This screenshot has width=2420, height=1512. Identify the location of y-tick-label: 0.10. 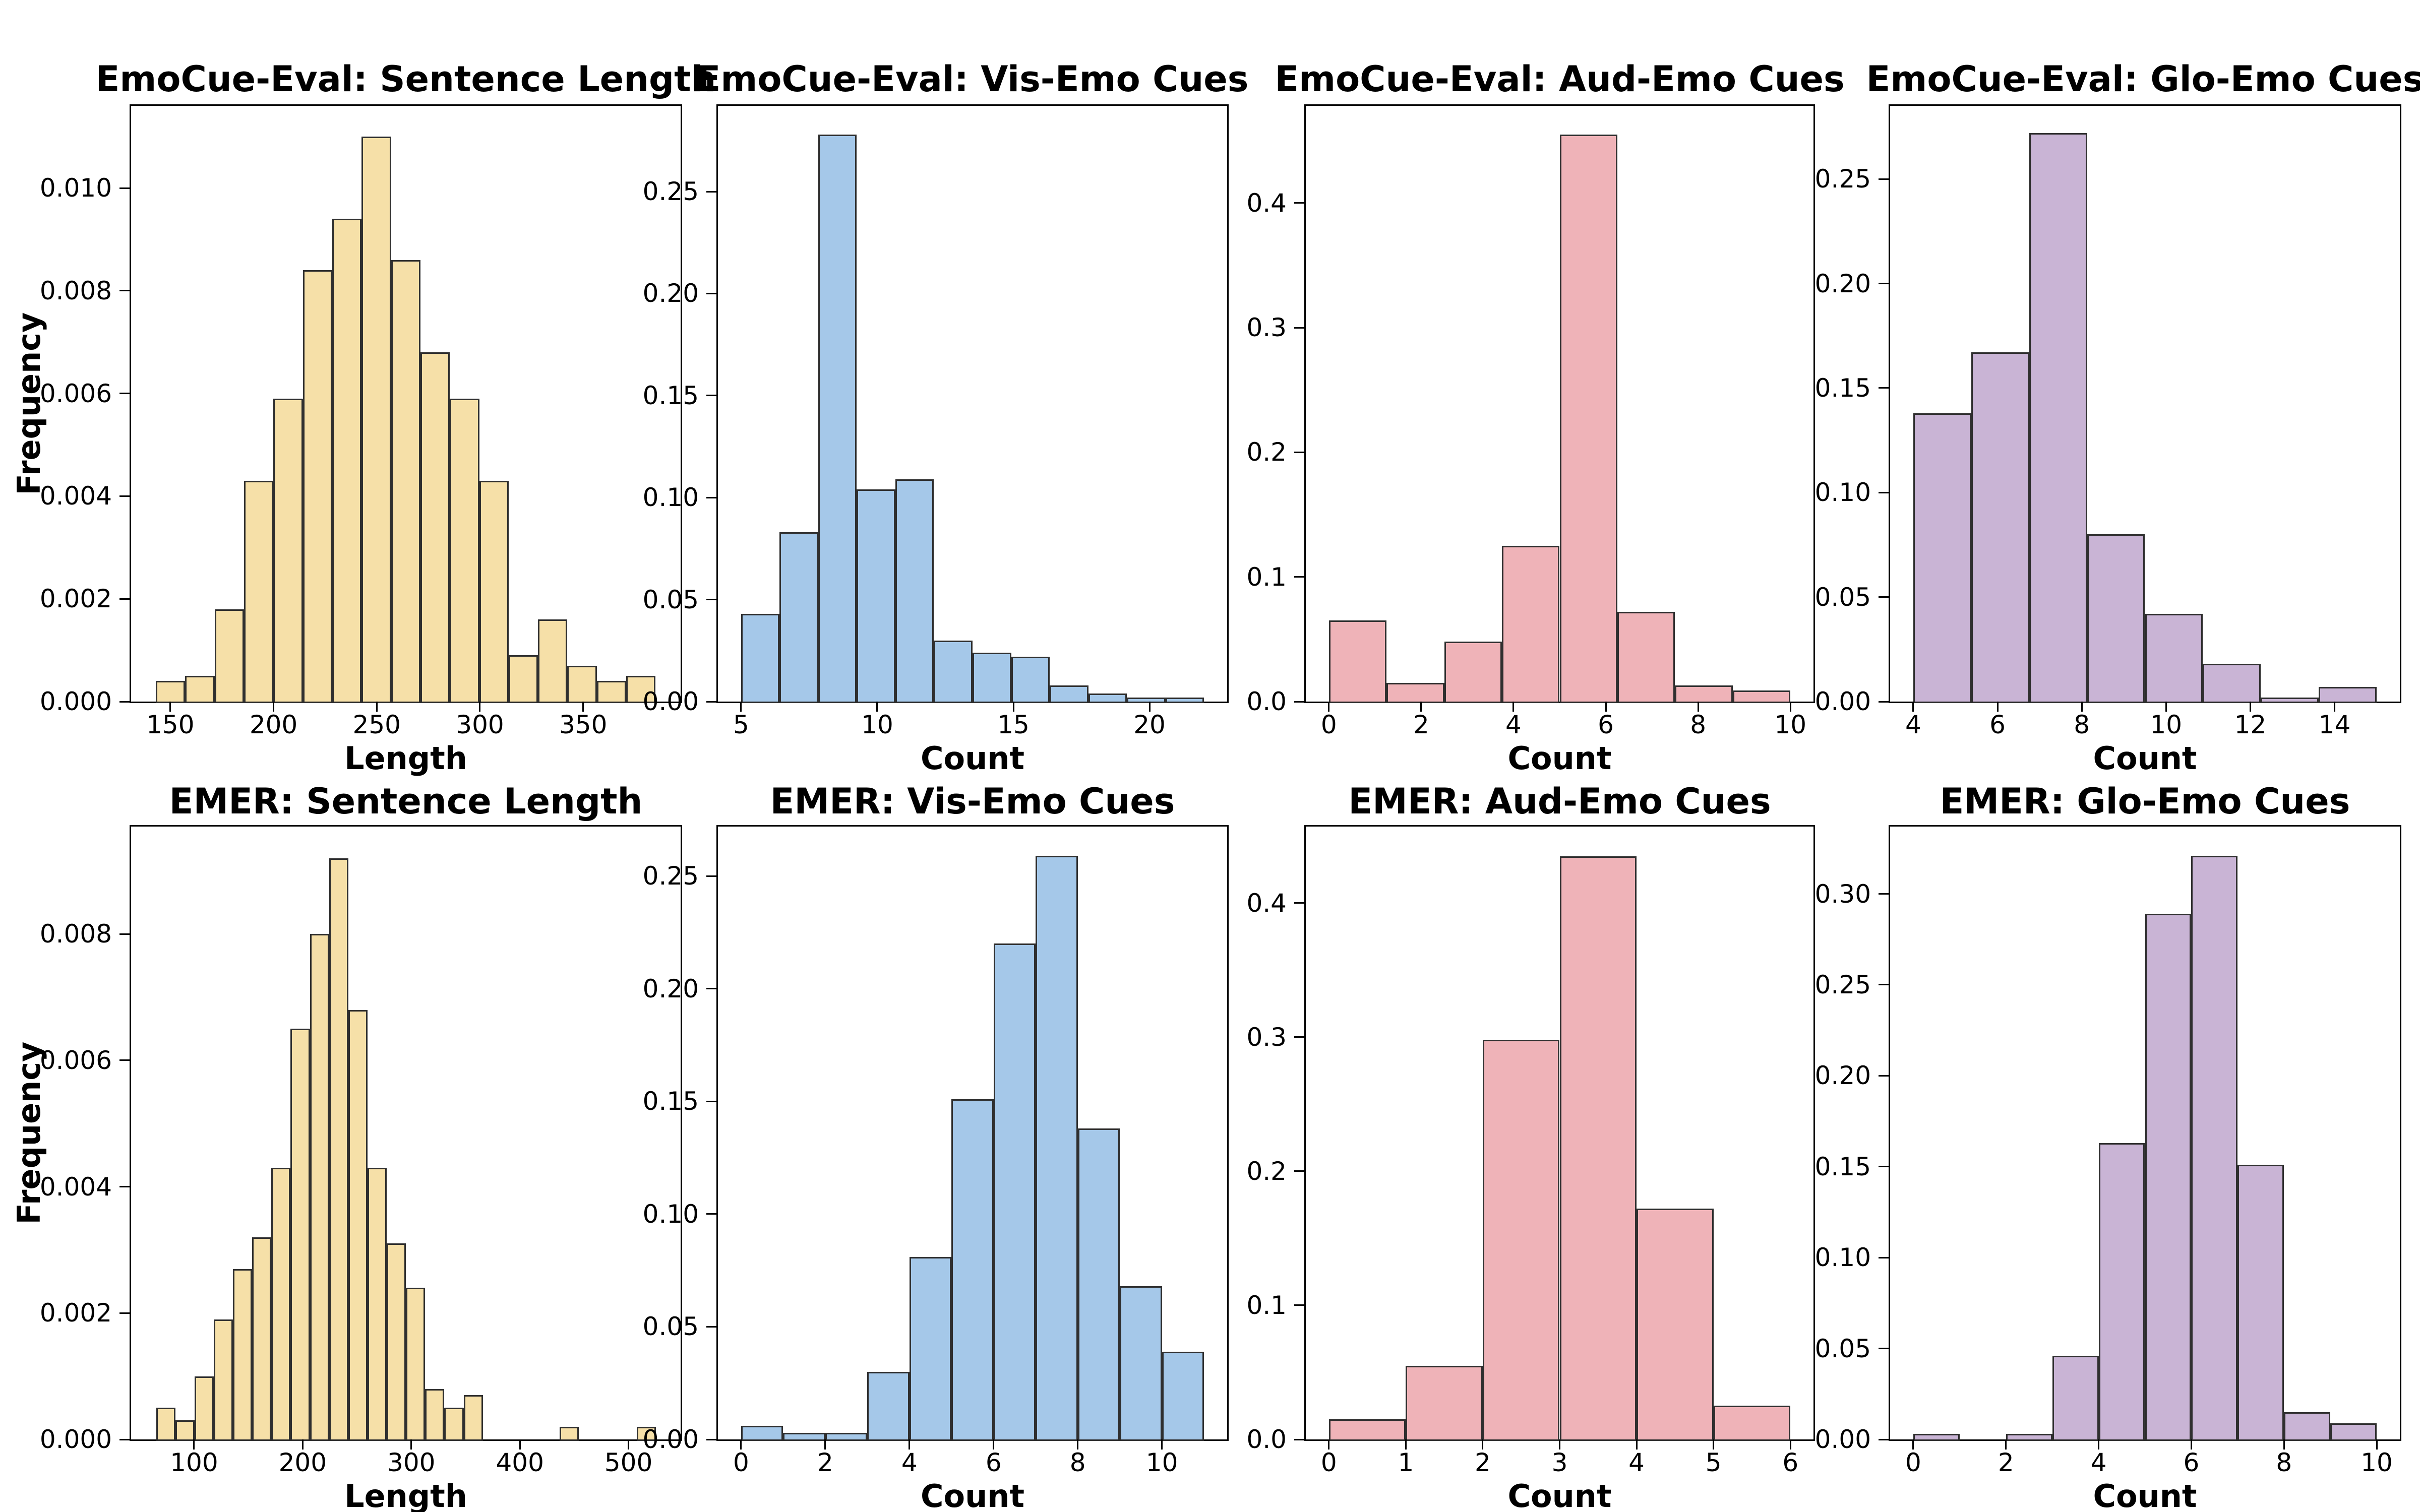
(1842, 1258).